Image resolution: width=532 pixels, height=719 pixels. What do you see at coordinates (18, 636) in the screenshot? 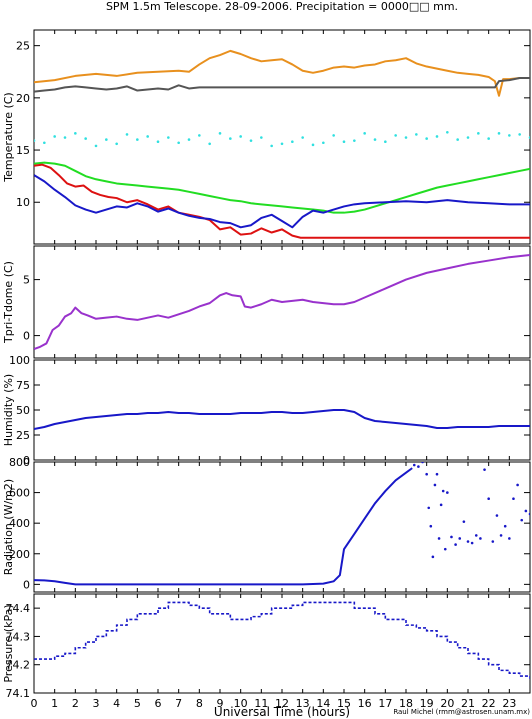
I see `y-tick-label: 74.3` at bounding box center [18, 636].